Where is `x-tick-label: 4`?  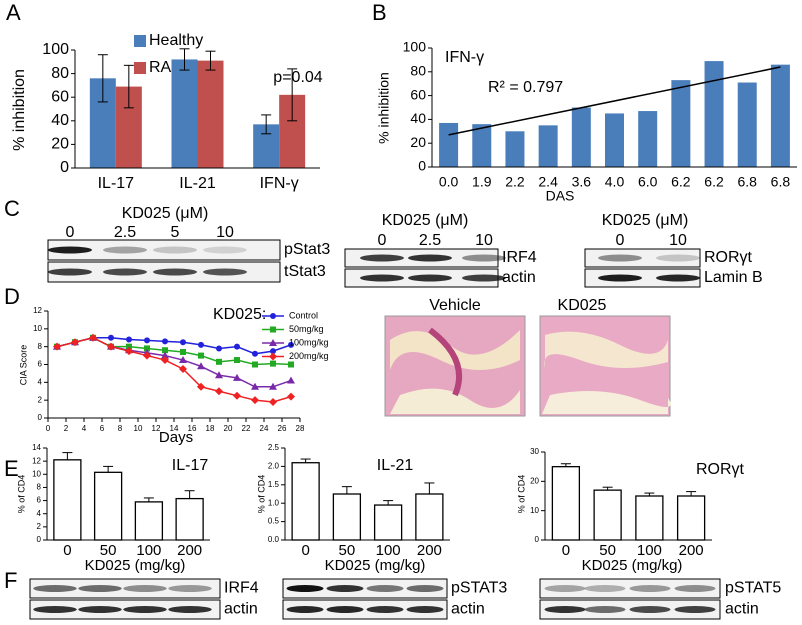 x-tick-label: 4 is located at coordinates (84, 428).